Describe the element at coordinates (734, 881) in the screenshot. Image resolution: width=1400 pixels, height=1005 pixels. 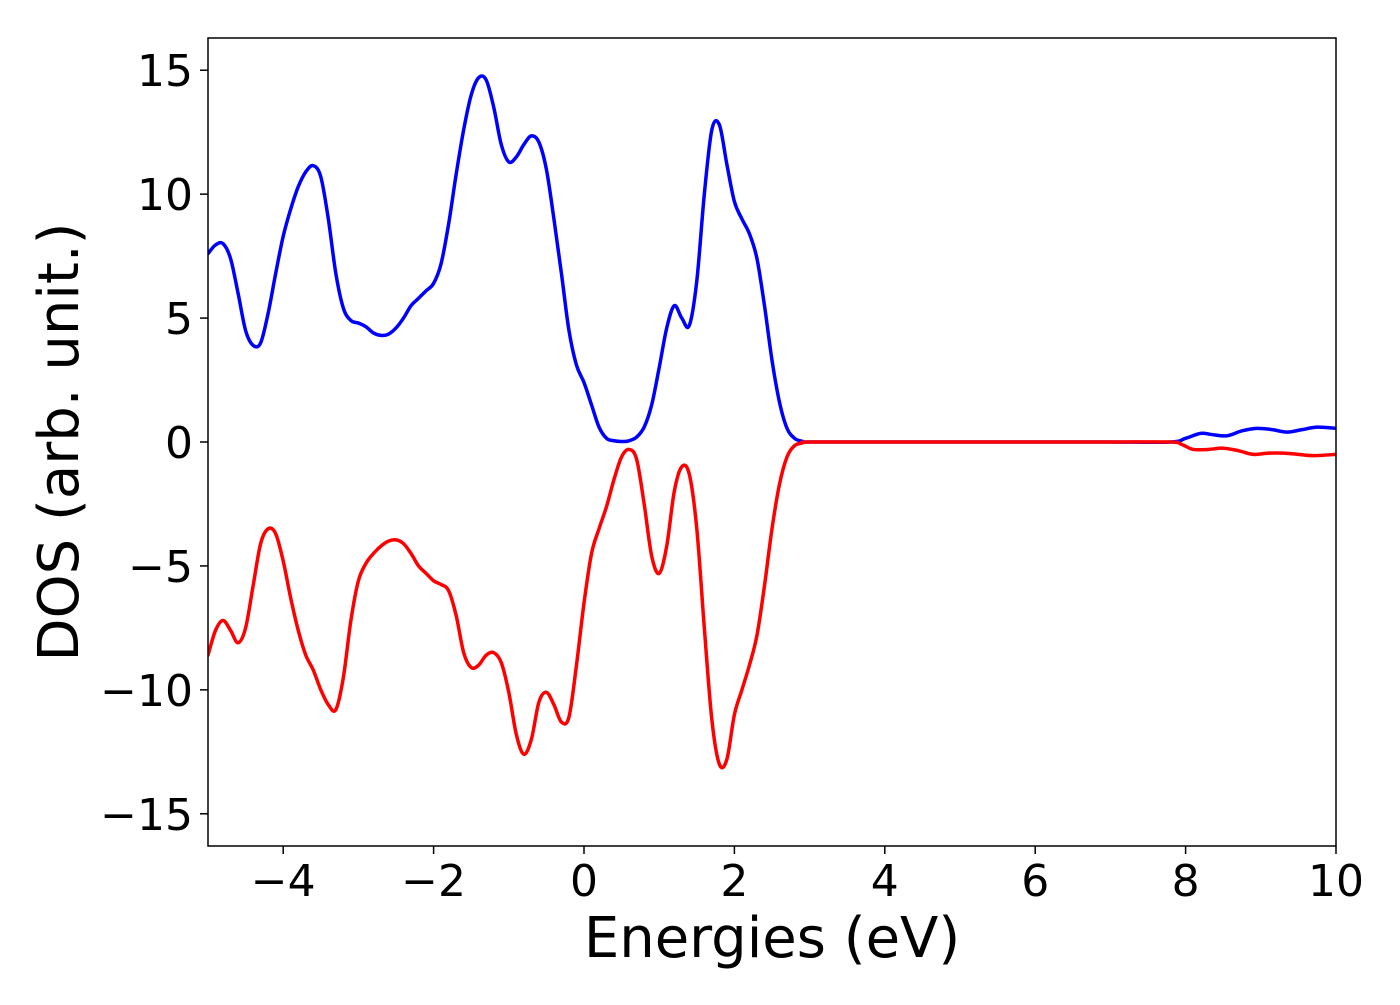
I see `x-tick-label: 2` at that location.